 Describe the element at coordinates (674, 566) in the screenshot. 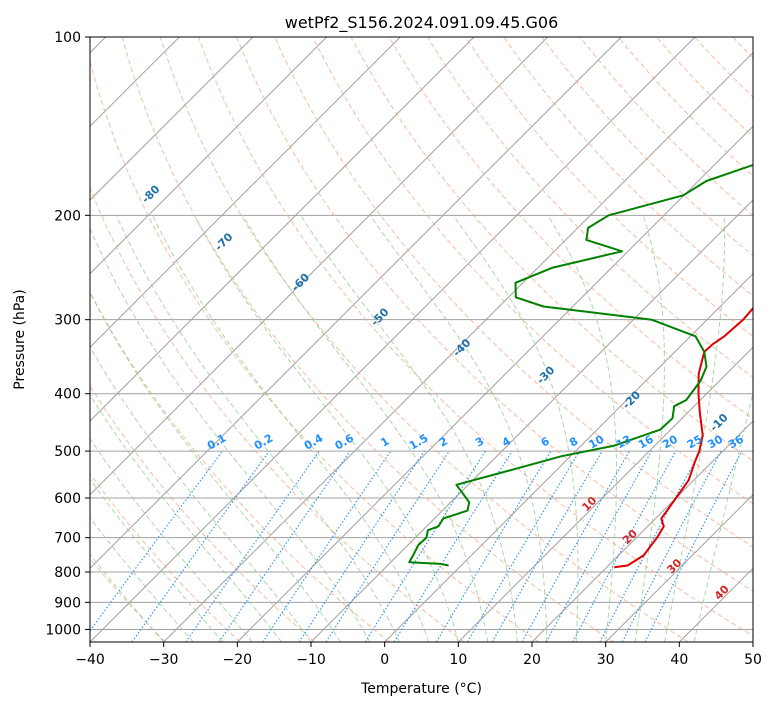

I see `moist-adiabat-label: 30` at that location.